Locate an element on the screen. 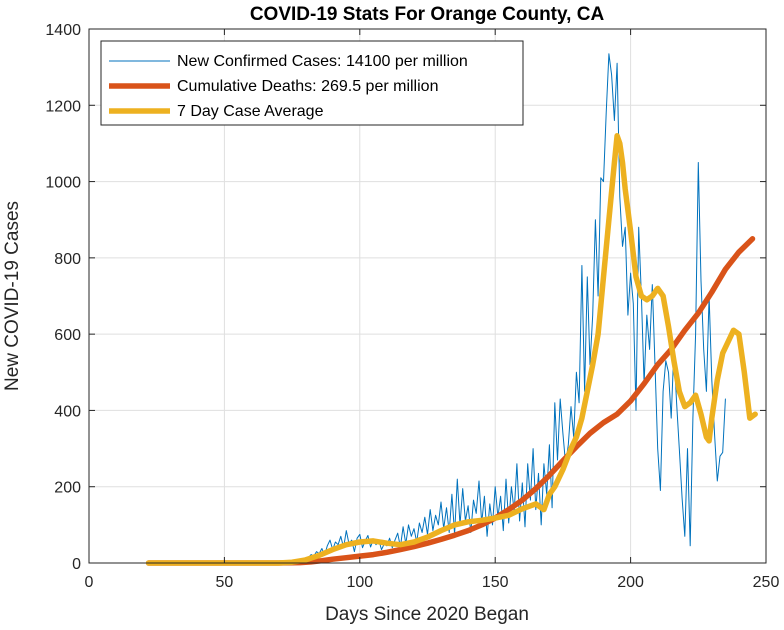 This screenshot has height=630, width=784. legend-box is located at coordinates (312, 83).